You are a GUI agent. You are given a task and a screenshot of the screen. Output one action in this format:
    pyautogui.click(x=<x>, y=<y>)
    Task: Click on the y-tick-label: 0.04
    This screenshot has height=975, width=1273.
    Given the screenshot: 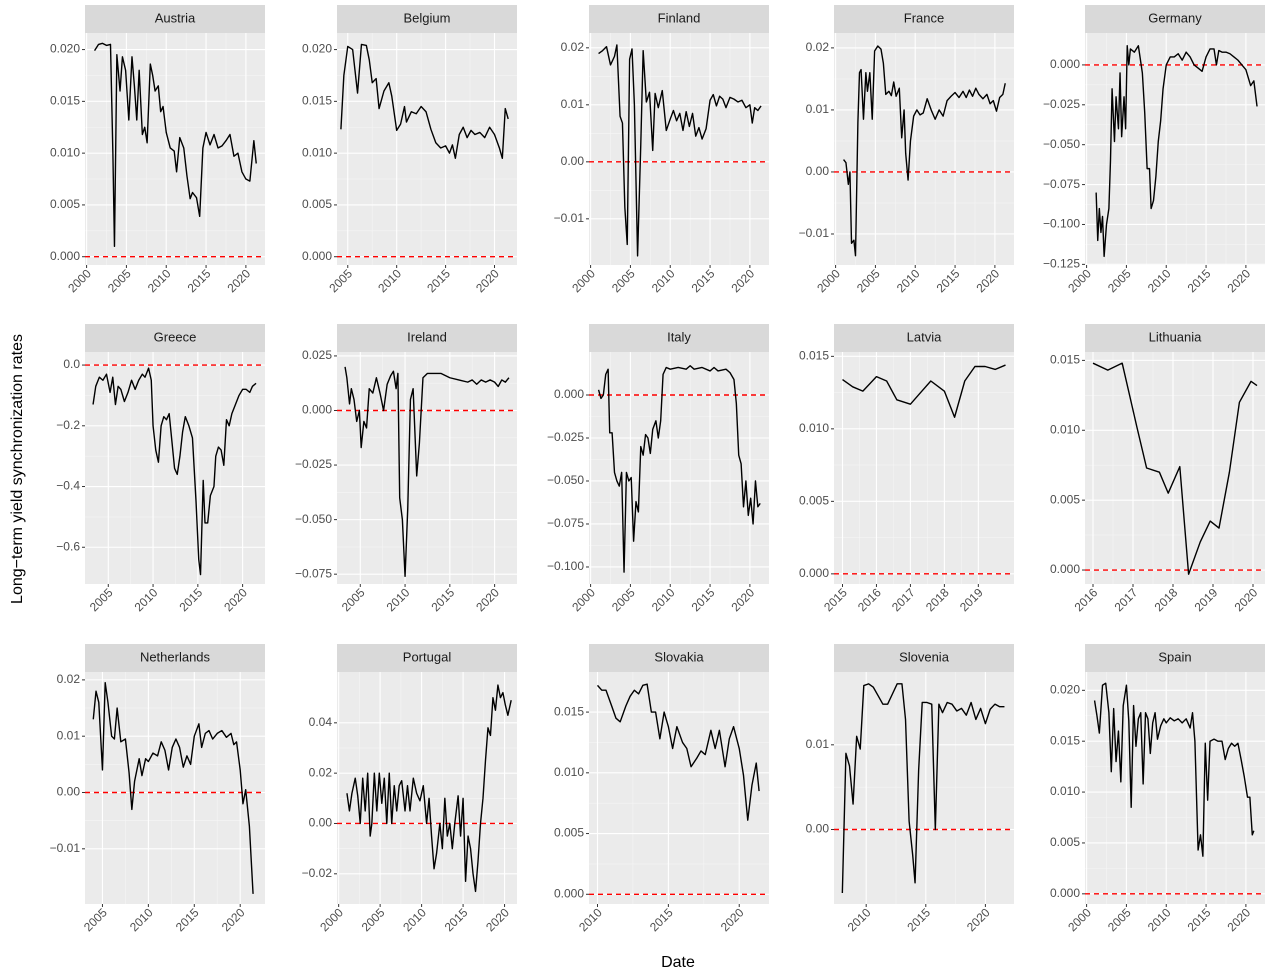 What is the action you would take?
    pyautogui.click(x=321, y=722)
    